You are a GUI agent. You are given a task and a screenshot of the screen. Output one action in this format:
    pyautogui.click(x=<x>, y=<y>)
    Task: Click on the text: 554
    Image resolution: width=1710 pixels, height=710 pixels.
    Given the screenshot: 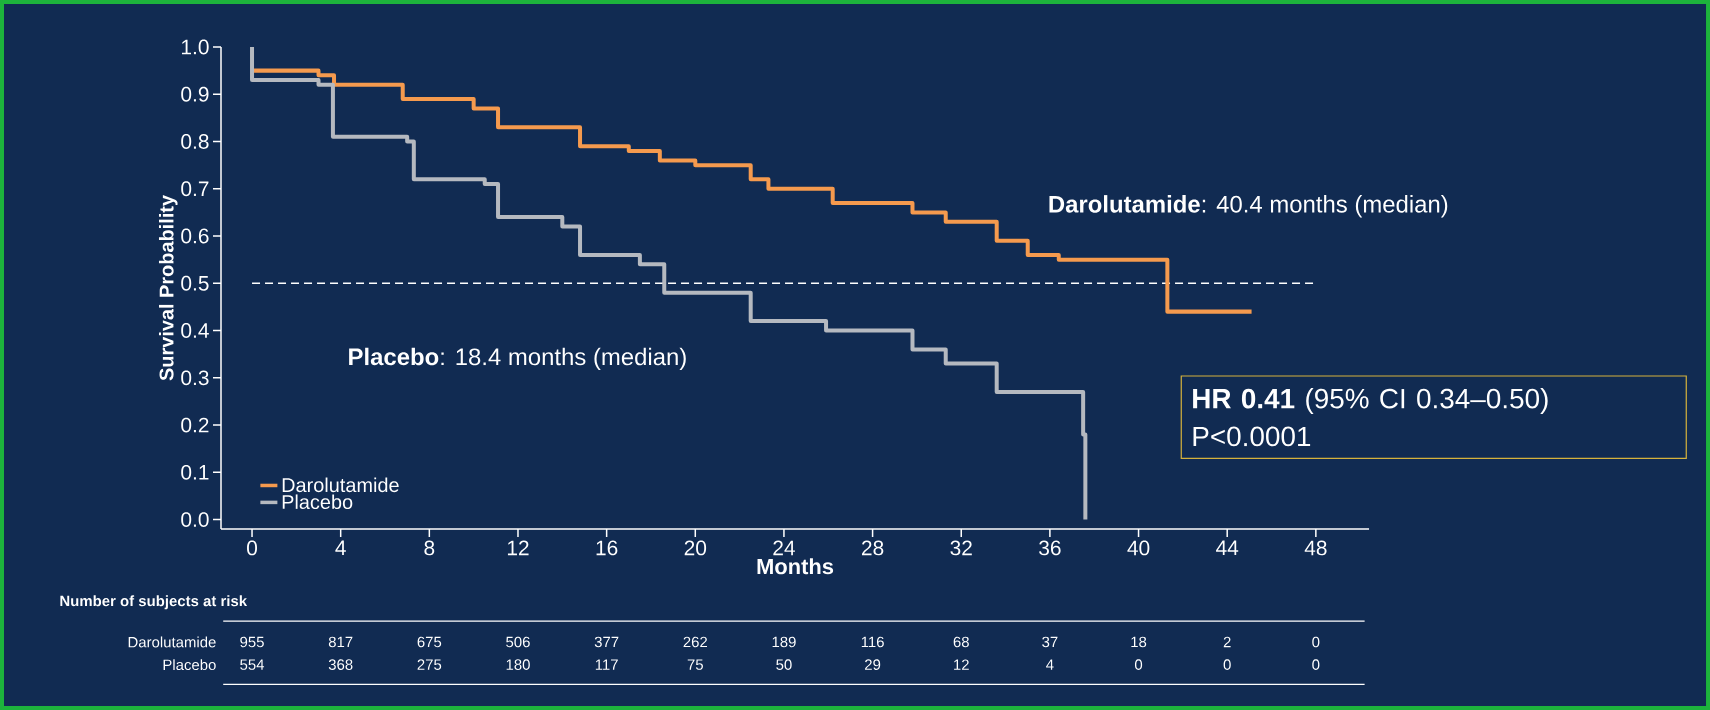 What is the action you would take?
    pyautogui.click(x=252, y=664)
    